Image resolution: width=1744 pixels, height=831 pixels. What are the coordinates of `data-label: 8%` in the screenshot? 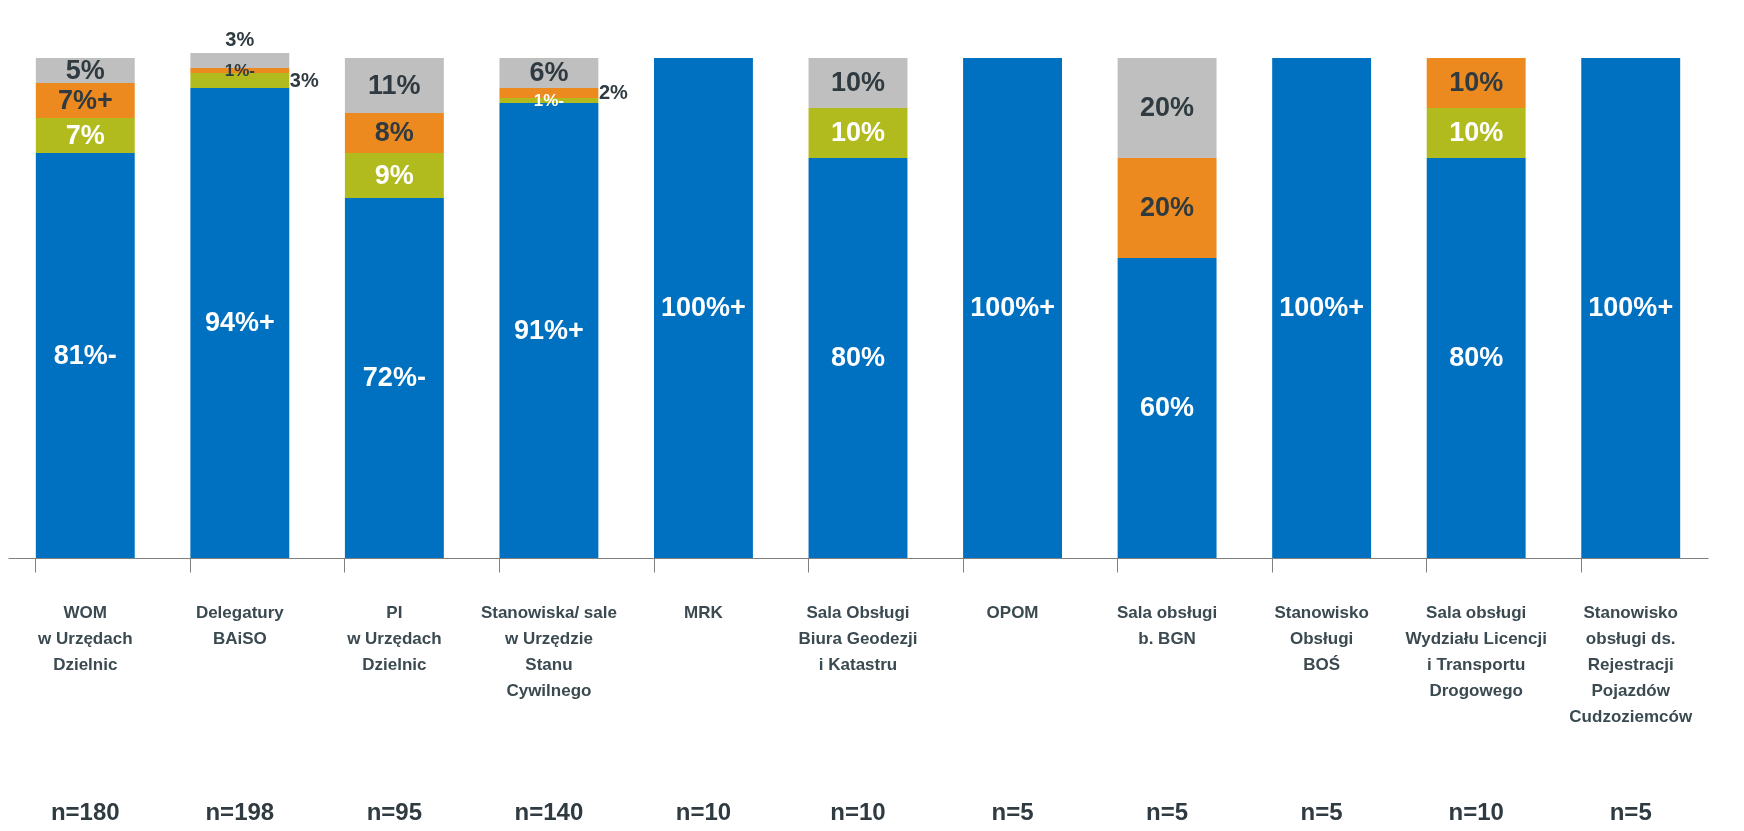 It's located at (394, 132).